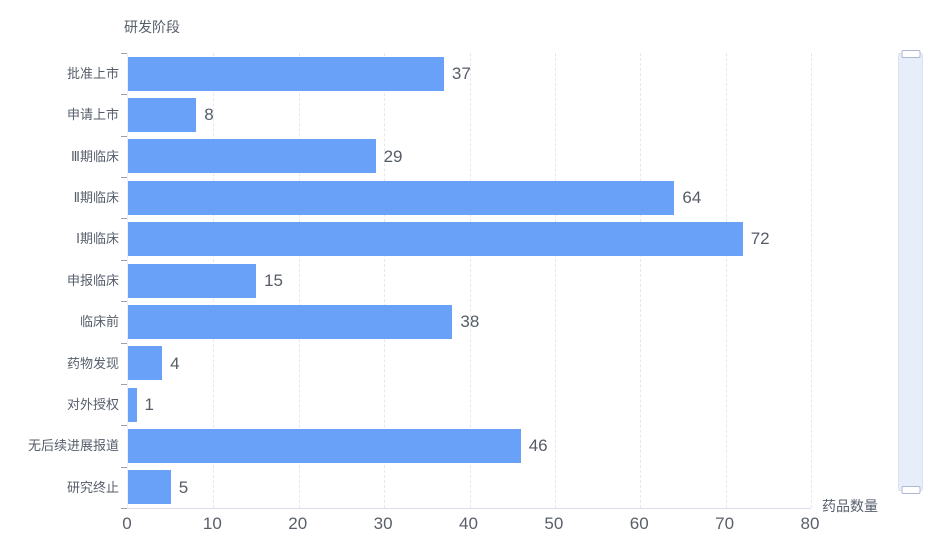  I want to click on bar-value-label: 1, so click(149, 404).